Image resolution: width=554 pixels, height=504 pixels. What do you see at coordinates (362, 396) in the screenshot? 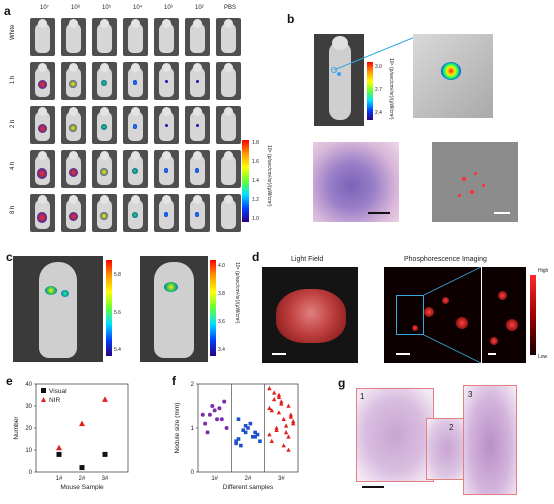
I see `region-1-label: 1` at bounding box center [362, 396].